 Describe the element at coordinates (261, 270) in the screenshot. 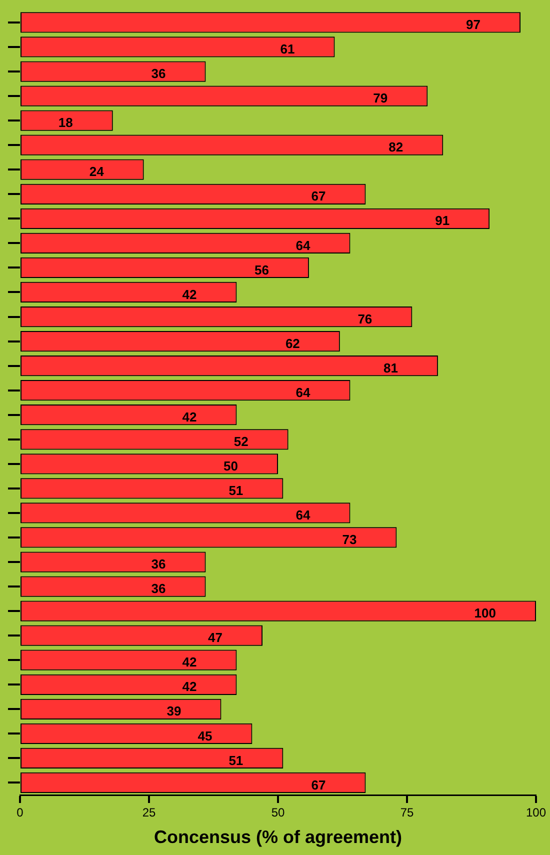

I see `data-label: 56` at that location.